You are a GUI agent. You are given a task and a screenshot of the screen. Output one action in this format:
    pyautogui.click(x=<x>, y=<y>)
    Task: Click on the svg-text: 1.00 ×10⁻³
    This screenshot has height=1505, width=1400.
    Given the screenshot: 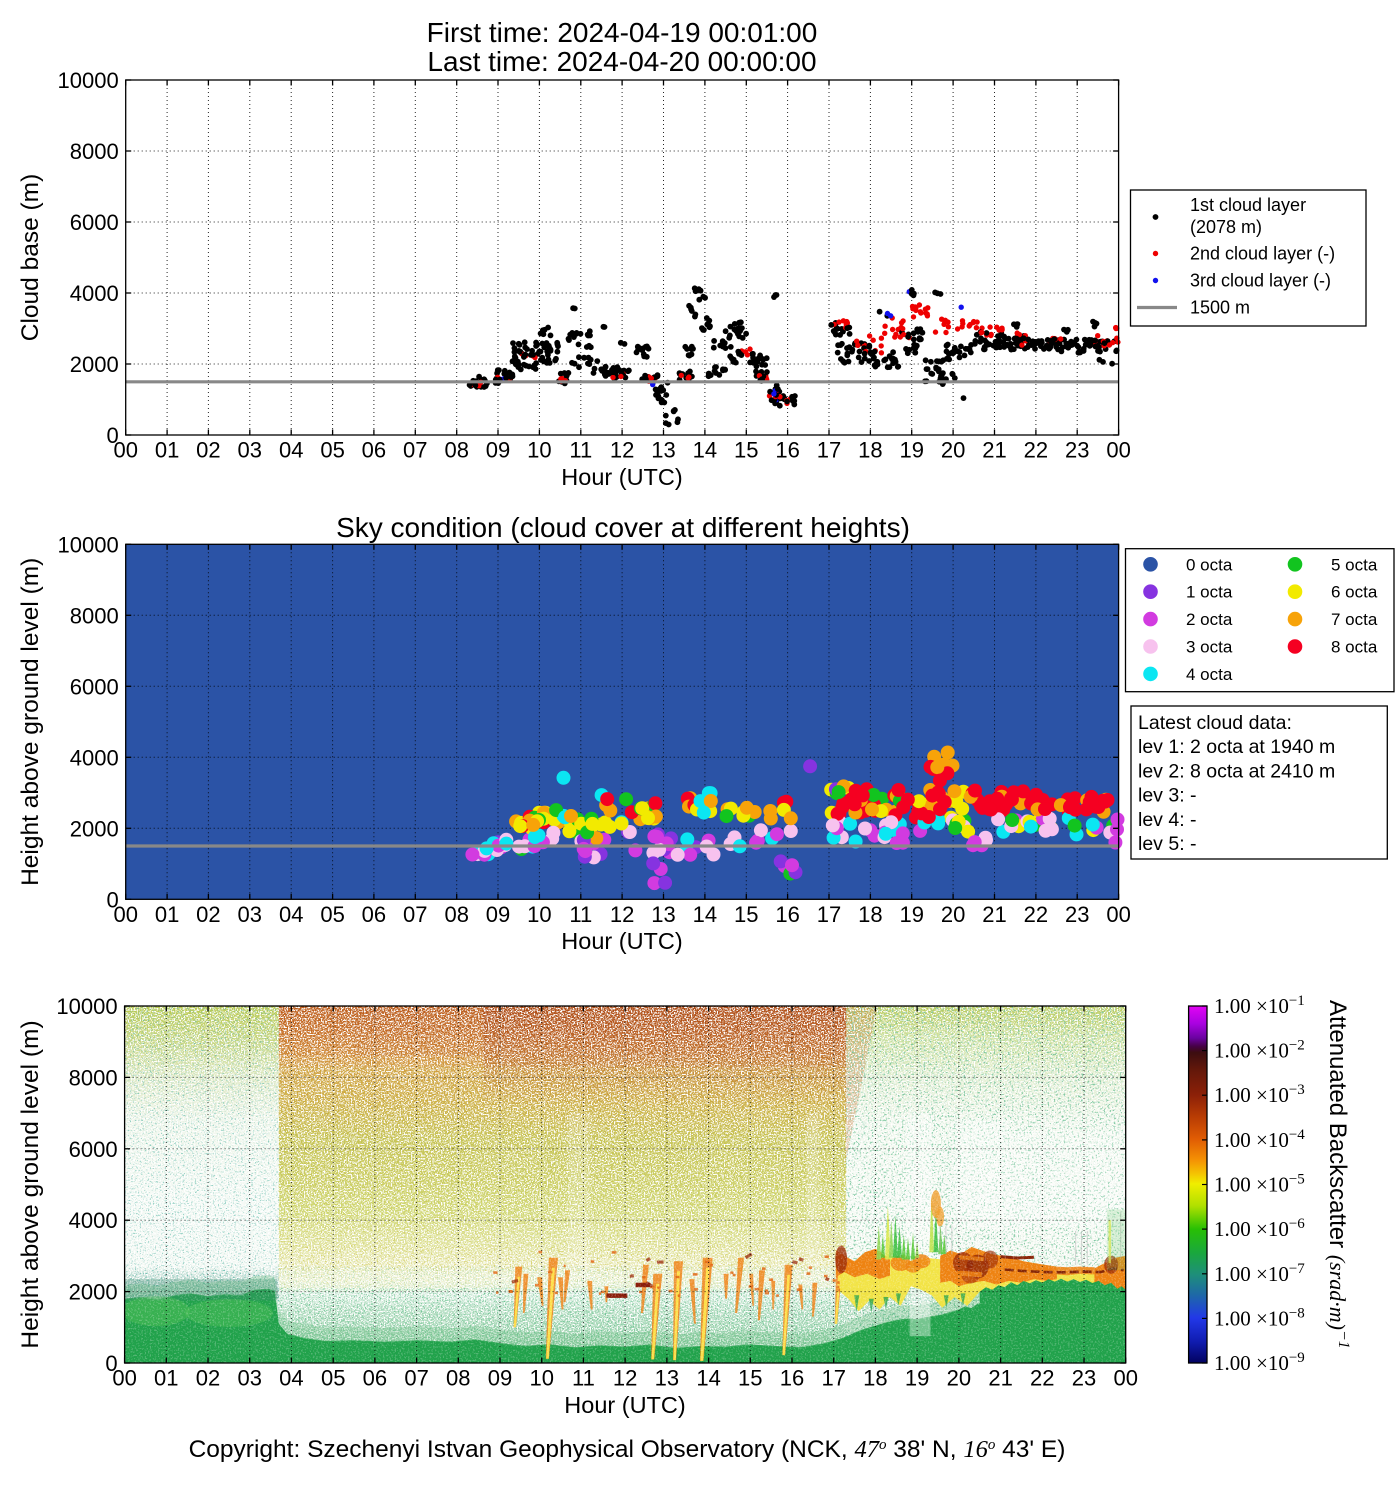 What is the action you would take?
    pyautogui.click(x=1259, y=1094)
    